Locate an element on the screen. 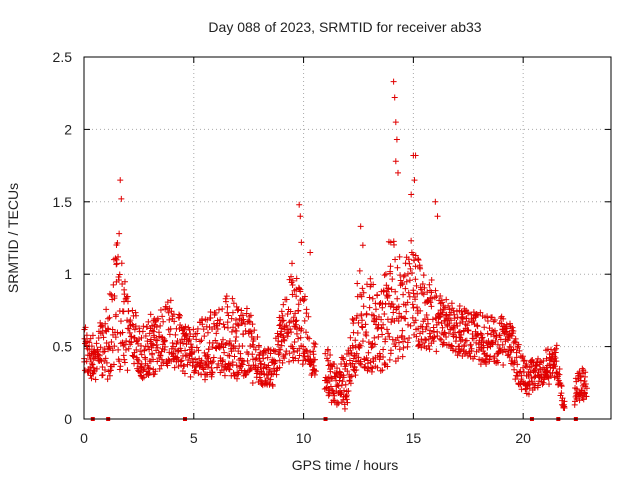 Image resolution: width=640 pixels, height=480 pixels. x-tick-label: 0 is located at coordinates (84, 438).